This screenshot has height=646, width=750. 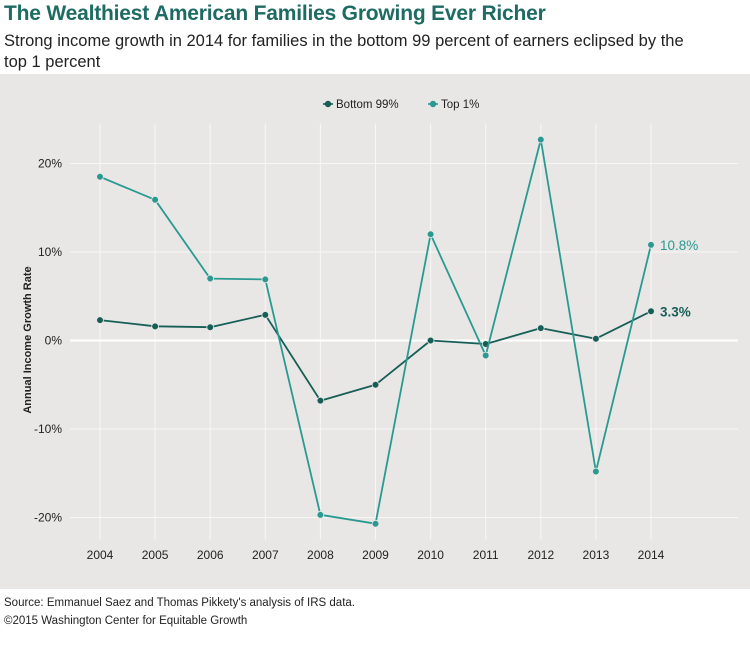 I want to click on y-tick-label: 20%, so click(x=50, y=164).